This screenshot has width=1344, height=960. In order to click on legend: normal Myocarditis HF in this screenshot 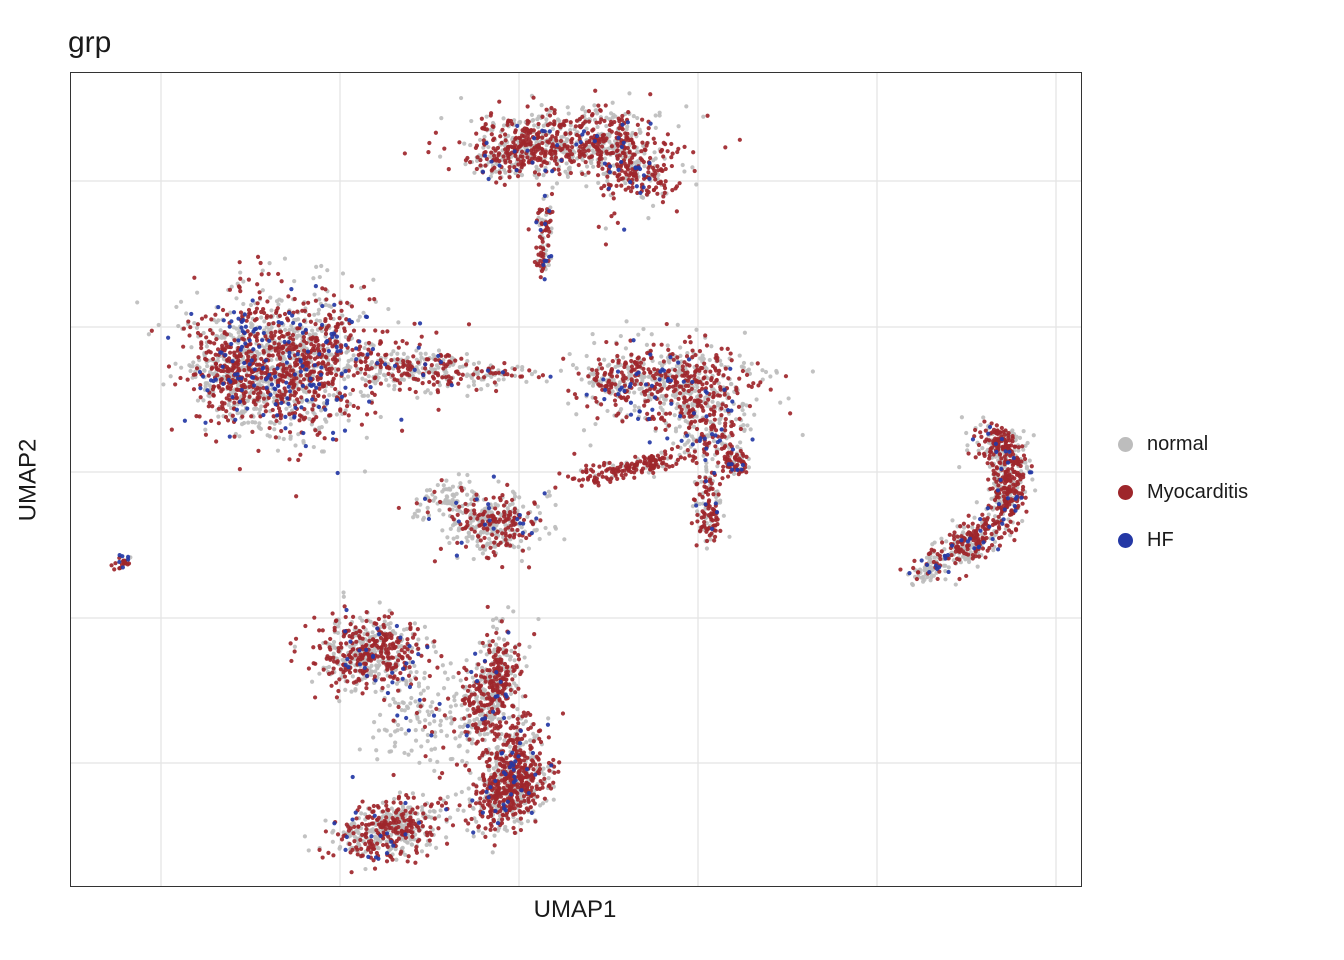, I will do `click(1183, 492)`.